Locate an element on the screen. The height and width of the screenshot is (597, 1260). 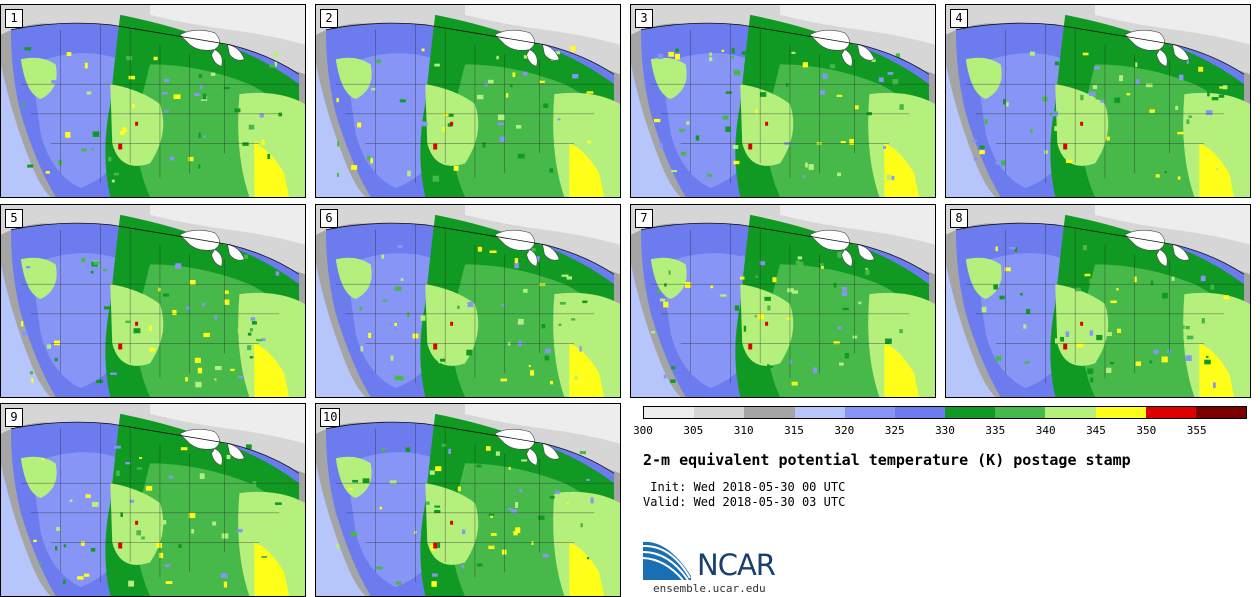
panel-number-label: 1 is located at coordinates (14, 18).